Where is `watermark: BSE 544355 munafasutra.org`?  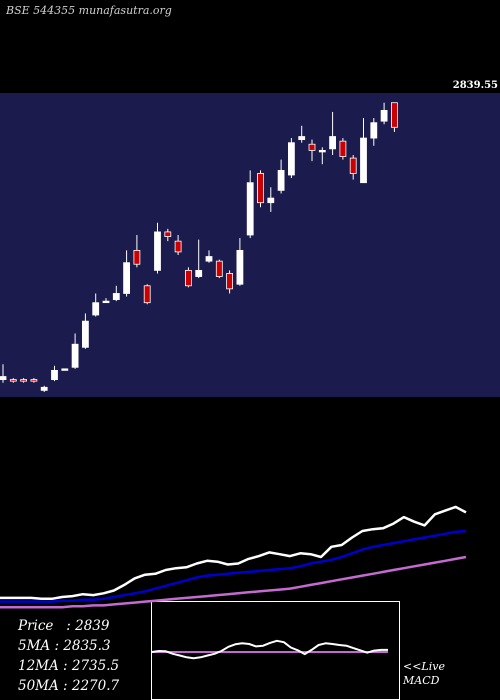
watermark: BSE 544355 munafasutra.org is located at coordinates (89, 10).